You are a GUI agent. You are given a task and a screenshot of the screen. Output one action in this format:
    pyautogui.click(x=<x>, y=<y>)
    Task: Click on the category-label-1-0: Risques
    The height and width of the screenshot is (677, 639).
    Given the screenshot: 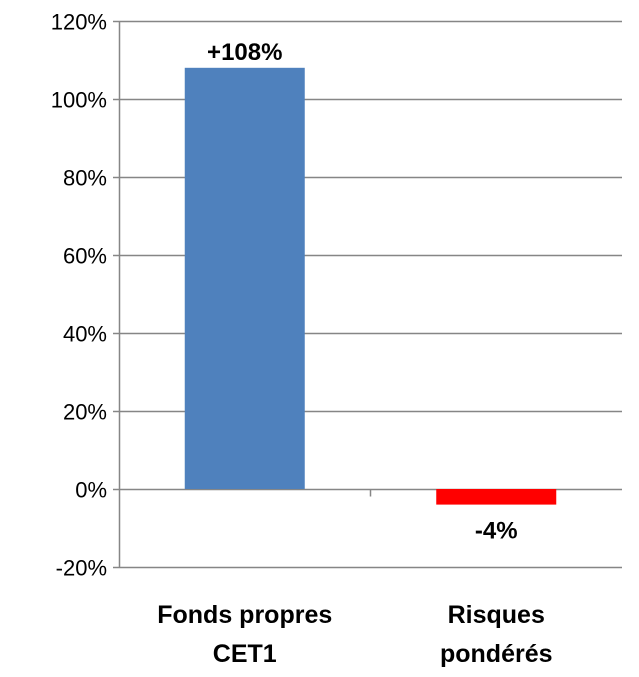 What is the action you would take?
    pyautogui.click(x=496, y=615)
    